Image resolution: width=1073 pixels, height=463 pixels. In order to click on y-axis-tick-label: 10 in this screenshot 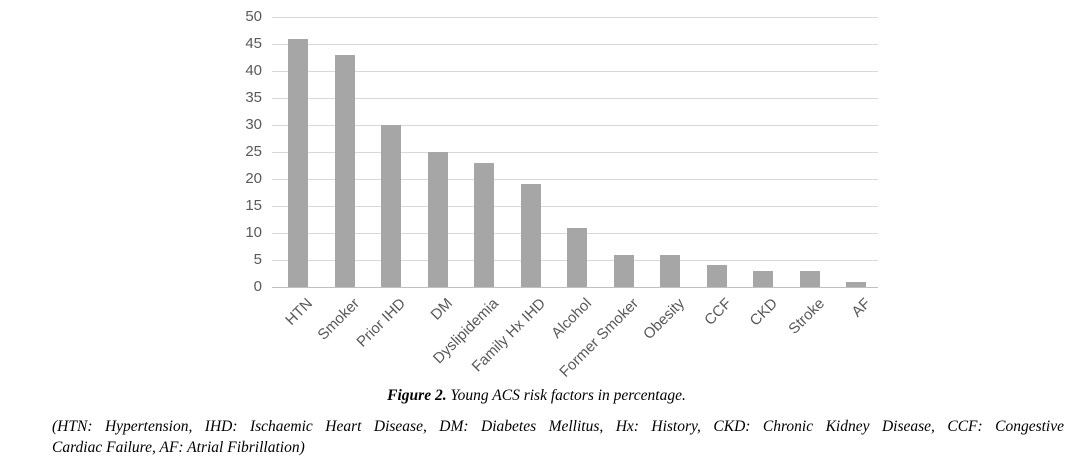, I will do `click(253, 232)`.